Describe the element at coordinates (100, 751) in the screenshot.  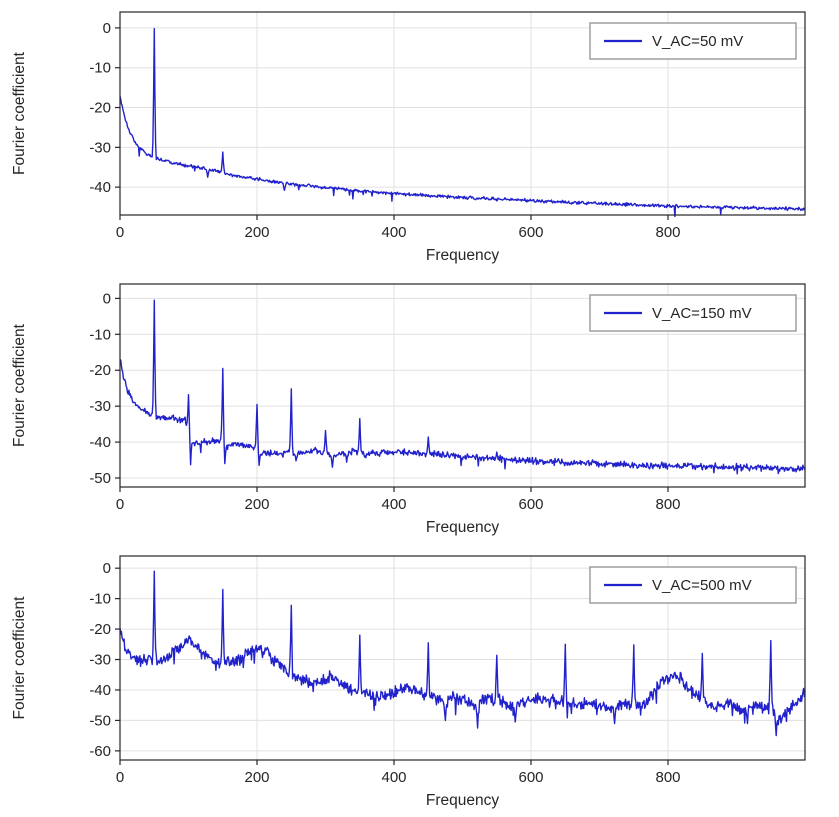
I see `y-tick-label: -60` at that location.